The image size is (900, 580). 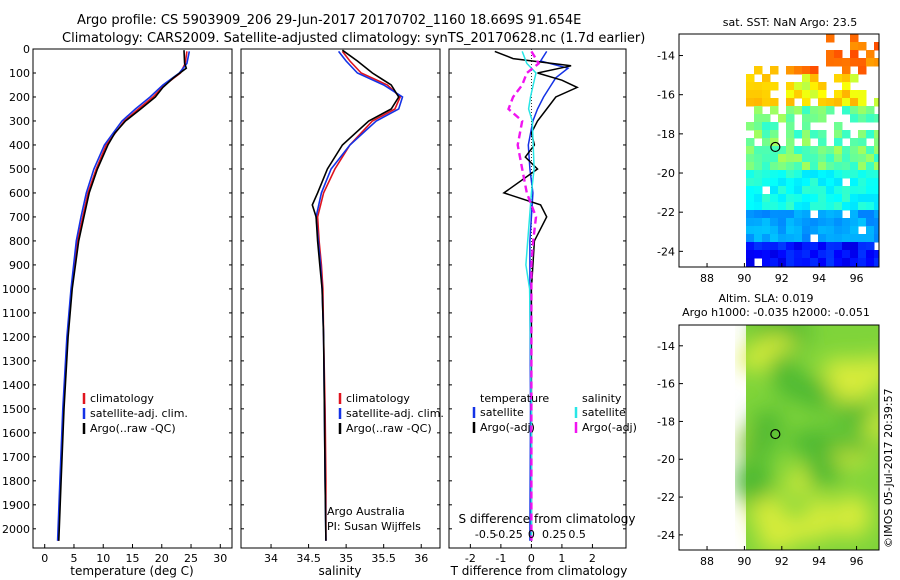 I want to click on s-tick-label: -0.25, so click(x=508, y=534).